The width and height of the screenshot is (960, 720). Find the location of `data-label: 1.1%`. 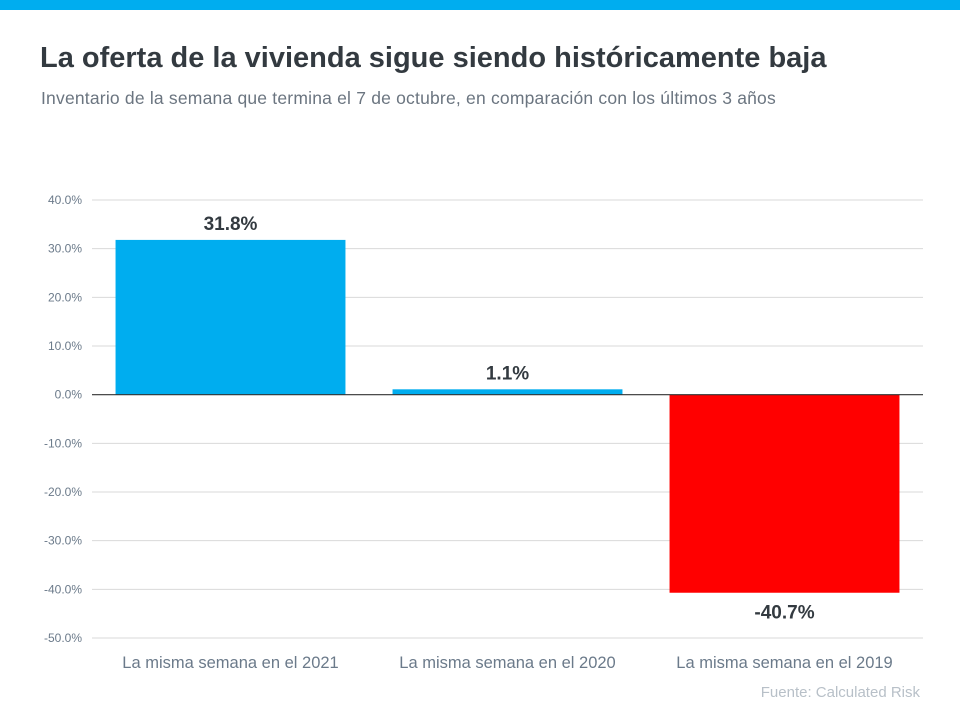

data-label: 1.1% is located at coordinates (507, 373).